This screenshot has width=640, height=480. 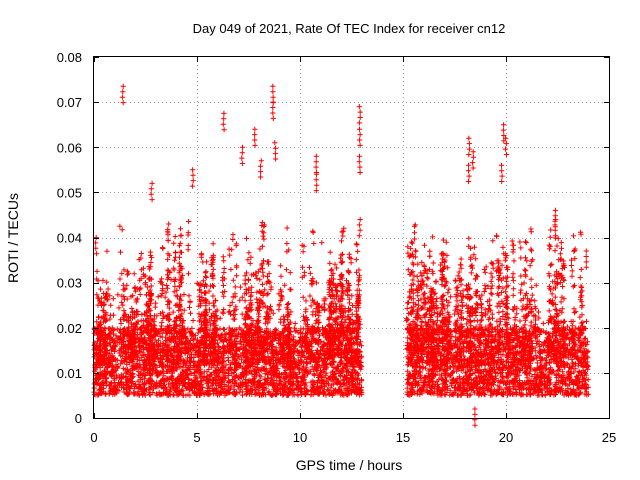 I want to click on y-tick-labels: 0 0.01 0.02 0.03 0.04 0.05 0.06 0.07 0.08, so click(x=69, y=238).